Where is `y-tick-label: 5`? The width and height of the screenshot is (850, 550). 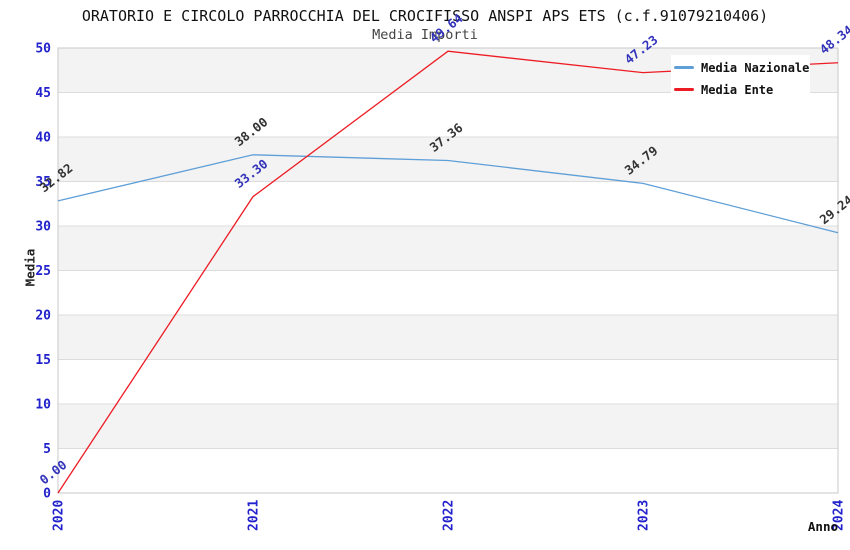 y-tick-label: 5 is located at coordinates (47, 449).